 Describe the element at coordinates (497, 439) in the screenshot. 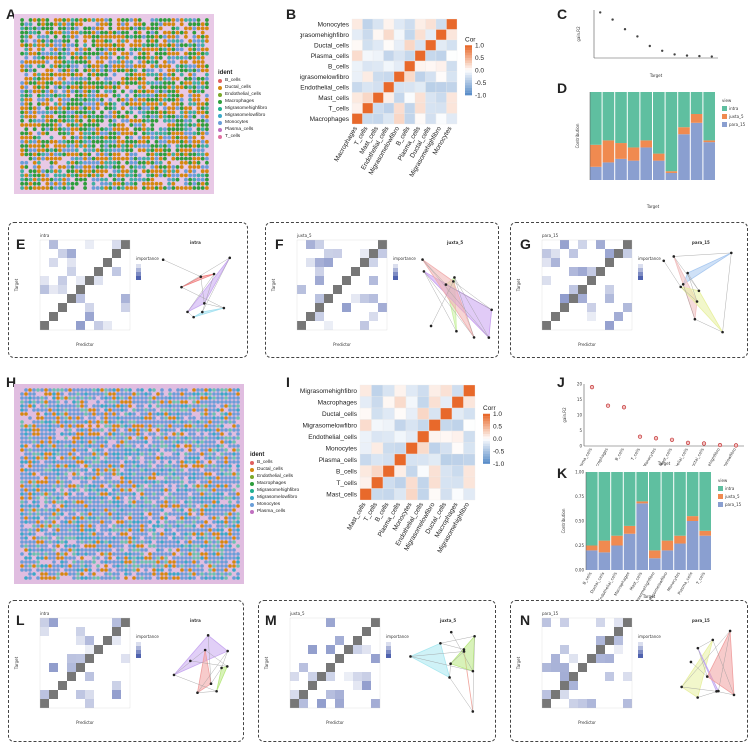

I see `colorbar-tick: 0.0` at that location.